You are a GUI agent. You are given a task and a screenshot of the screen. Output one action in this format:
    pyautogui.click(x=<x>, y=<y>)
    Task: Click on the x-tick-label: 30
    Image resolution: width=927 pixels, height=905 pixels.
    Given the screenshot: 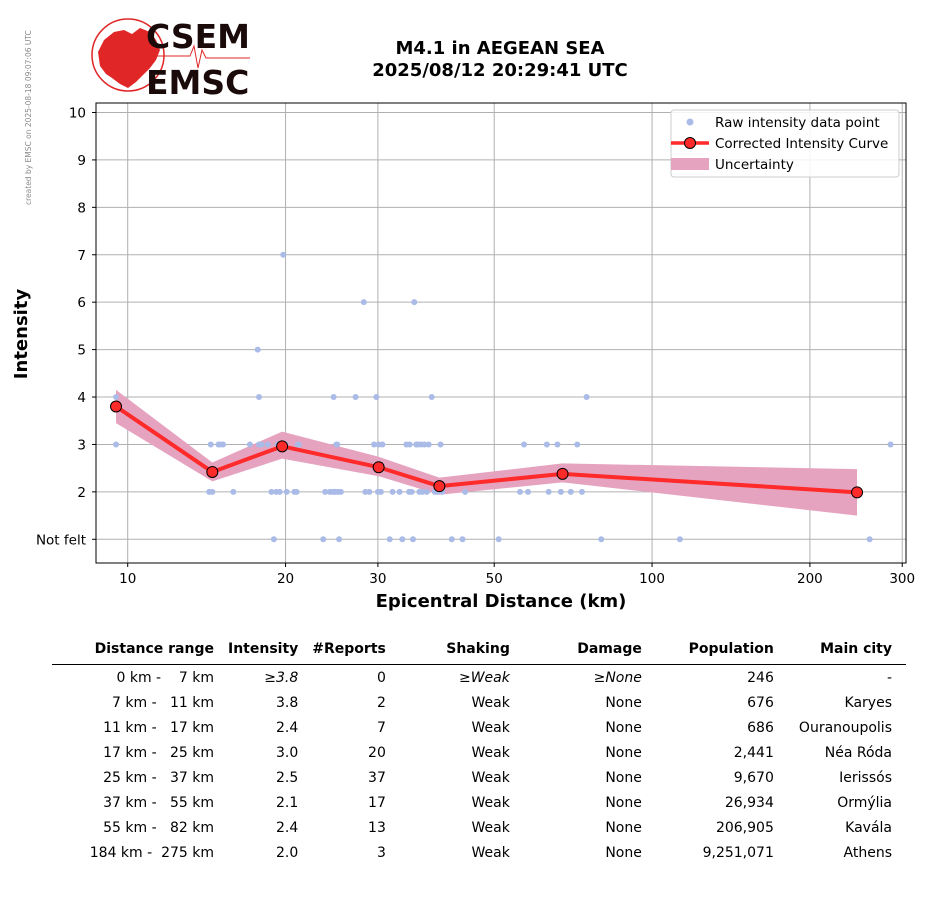 What is the action you would take?
    pyautogui.click(x=377, y=579)
    